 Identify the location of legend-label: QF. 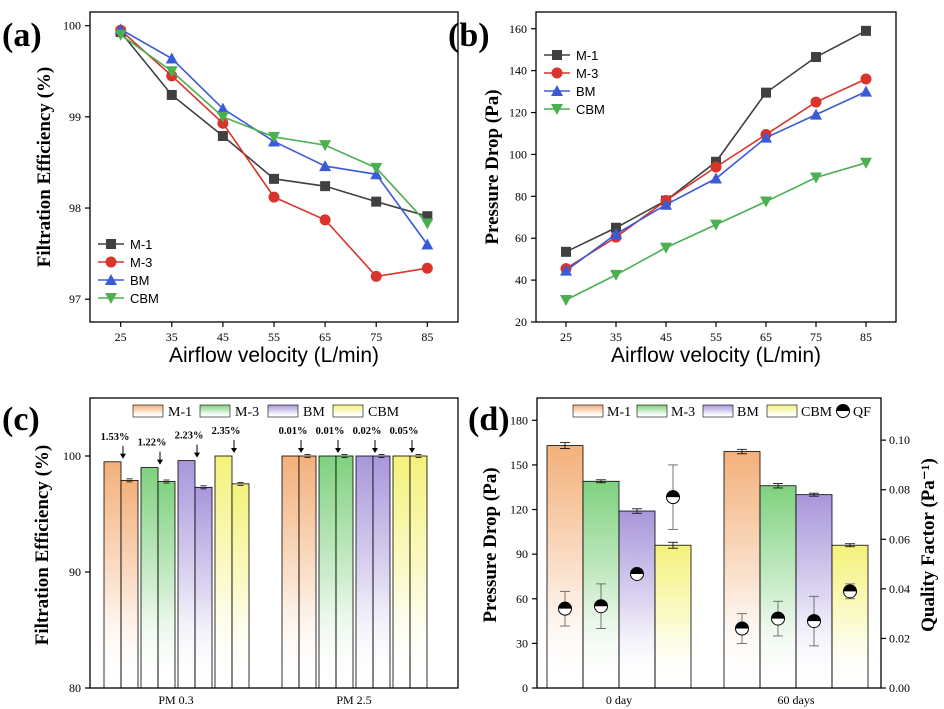
(862, 412).